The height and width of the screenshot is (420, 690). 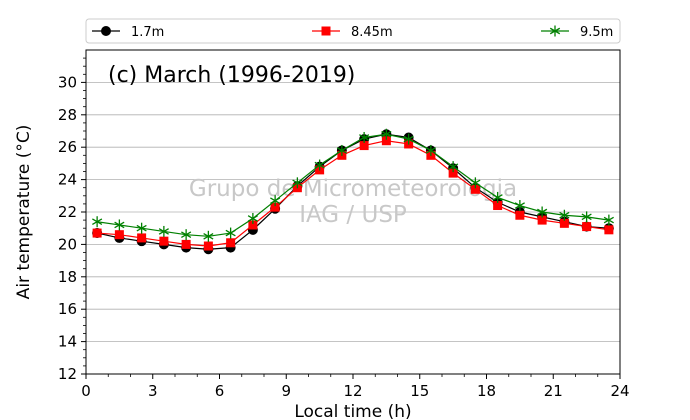 I want to click on legend: 1.7m 8.45m 9.5m, so click(x=353, y=31).